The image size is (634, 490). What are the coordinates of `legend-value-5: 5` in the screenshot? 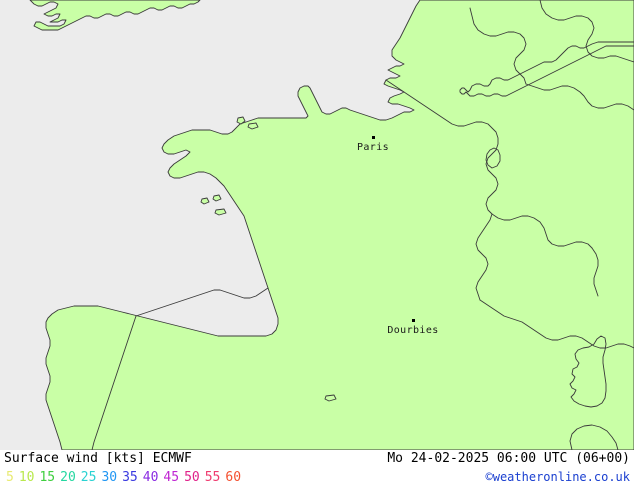 It's located at (10, 477).